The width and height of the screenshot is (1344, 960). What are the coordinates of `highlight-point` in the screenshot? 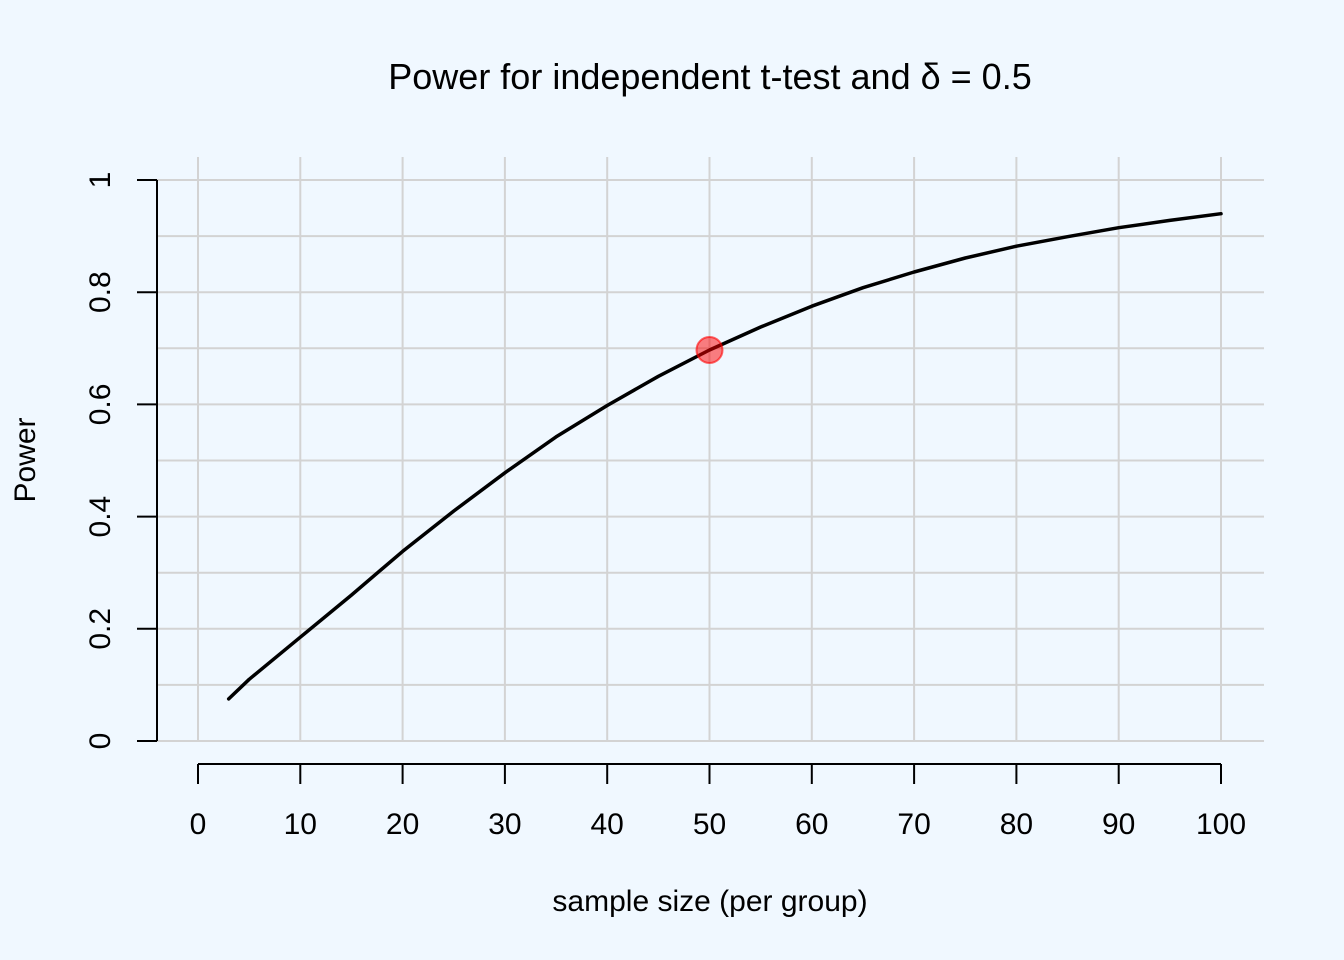 It's located at (709, 349).